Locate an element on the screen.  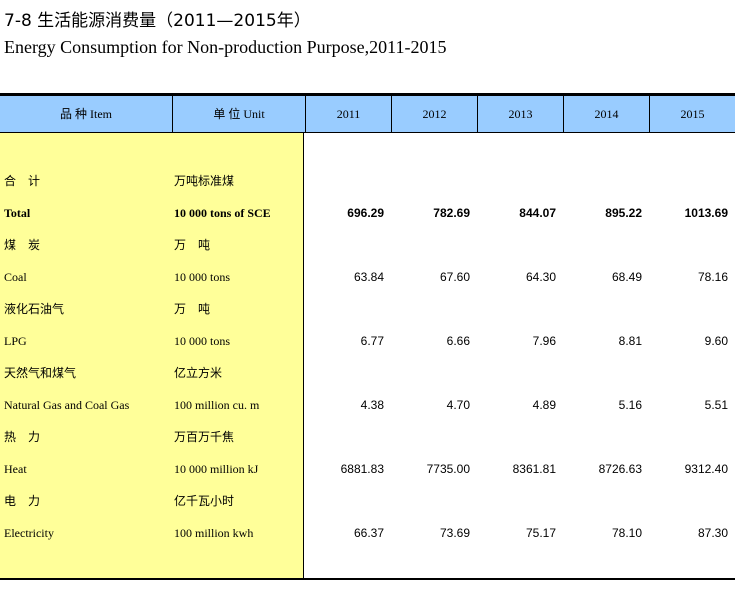
row-item-en: Coal is located at coordinates (15, 277).